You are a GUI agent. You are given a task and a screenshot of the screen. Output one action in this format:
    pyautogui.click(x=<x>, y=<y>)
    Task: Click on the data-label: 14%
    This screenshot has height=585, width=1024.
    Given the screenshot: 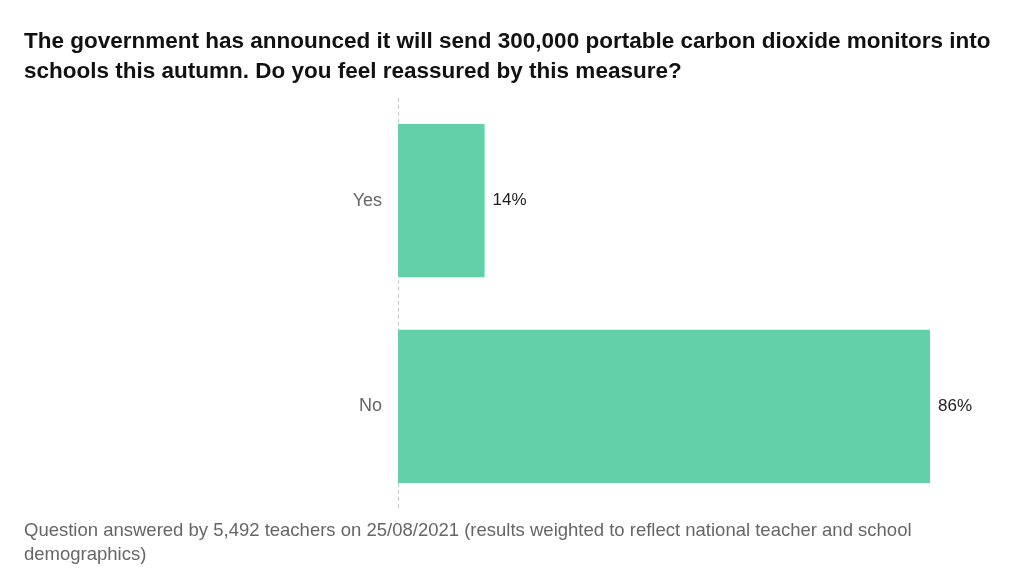 What is the action you would take?
    pyautogui.click(x=509, y=200)
    